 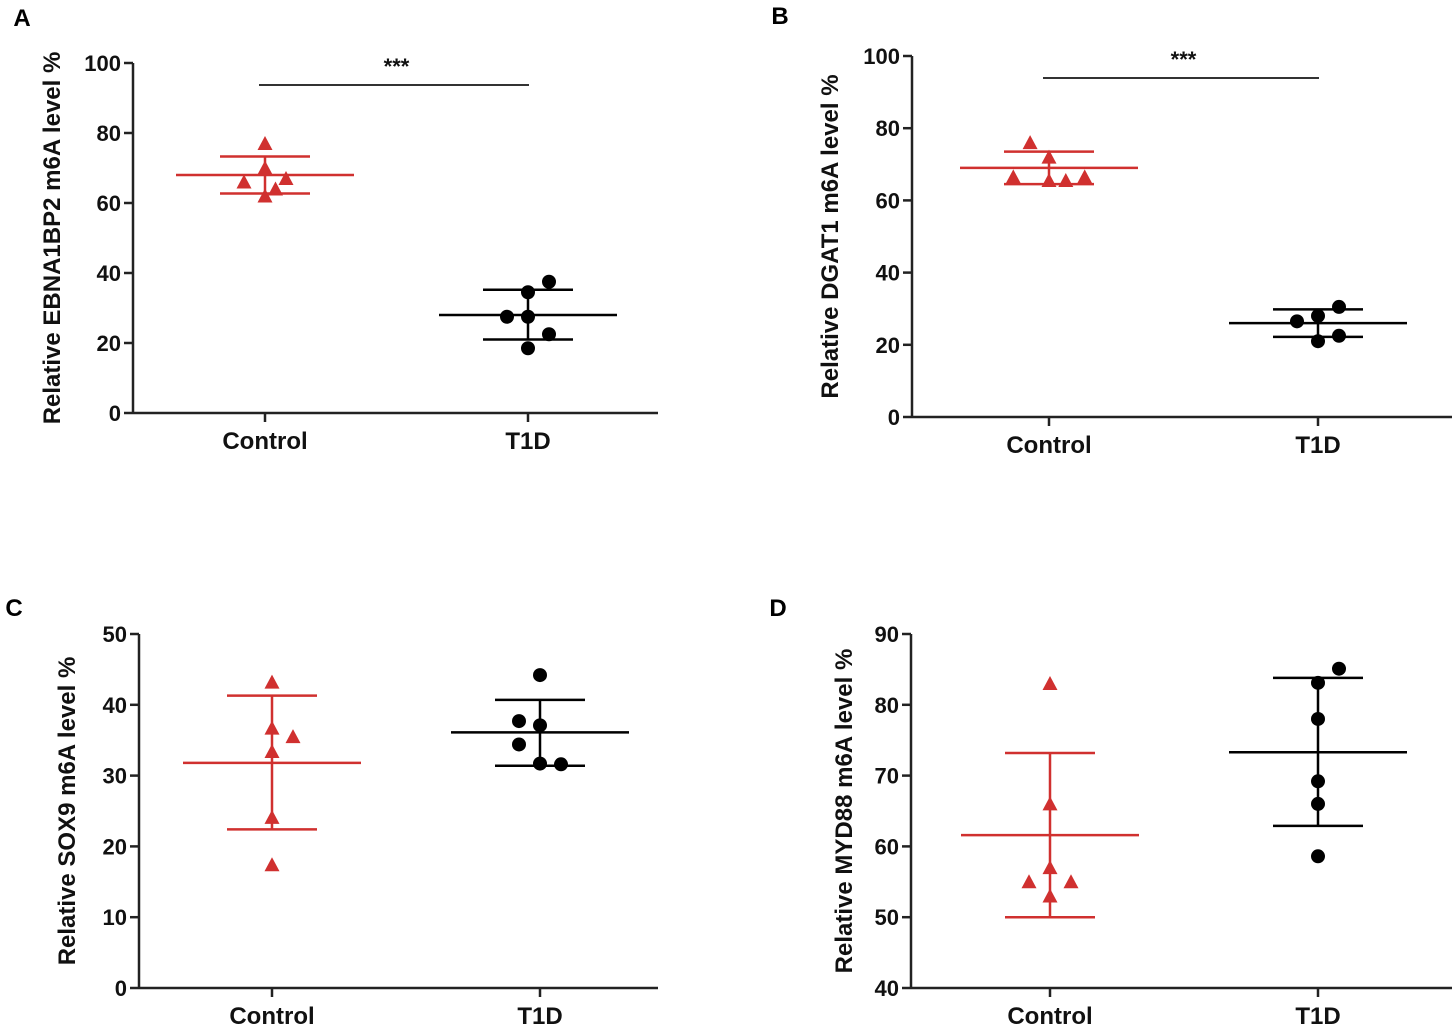 What do you see at coordinates (777, 608) in the screenshot?
I see `panel-letter: D` at bounding box center [777, 608].